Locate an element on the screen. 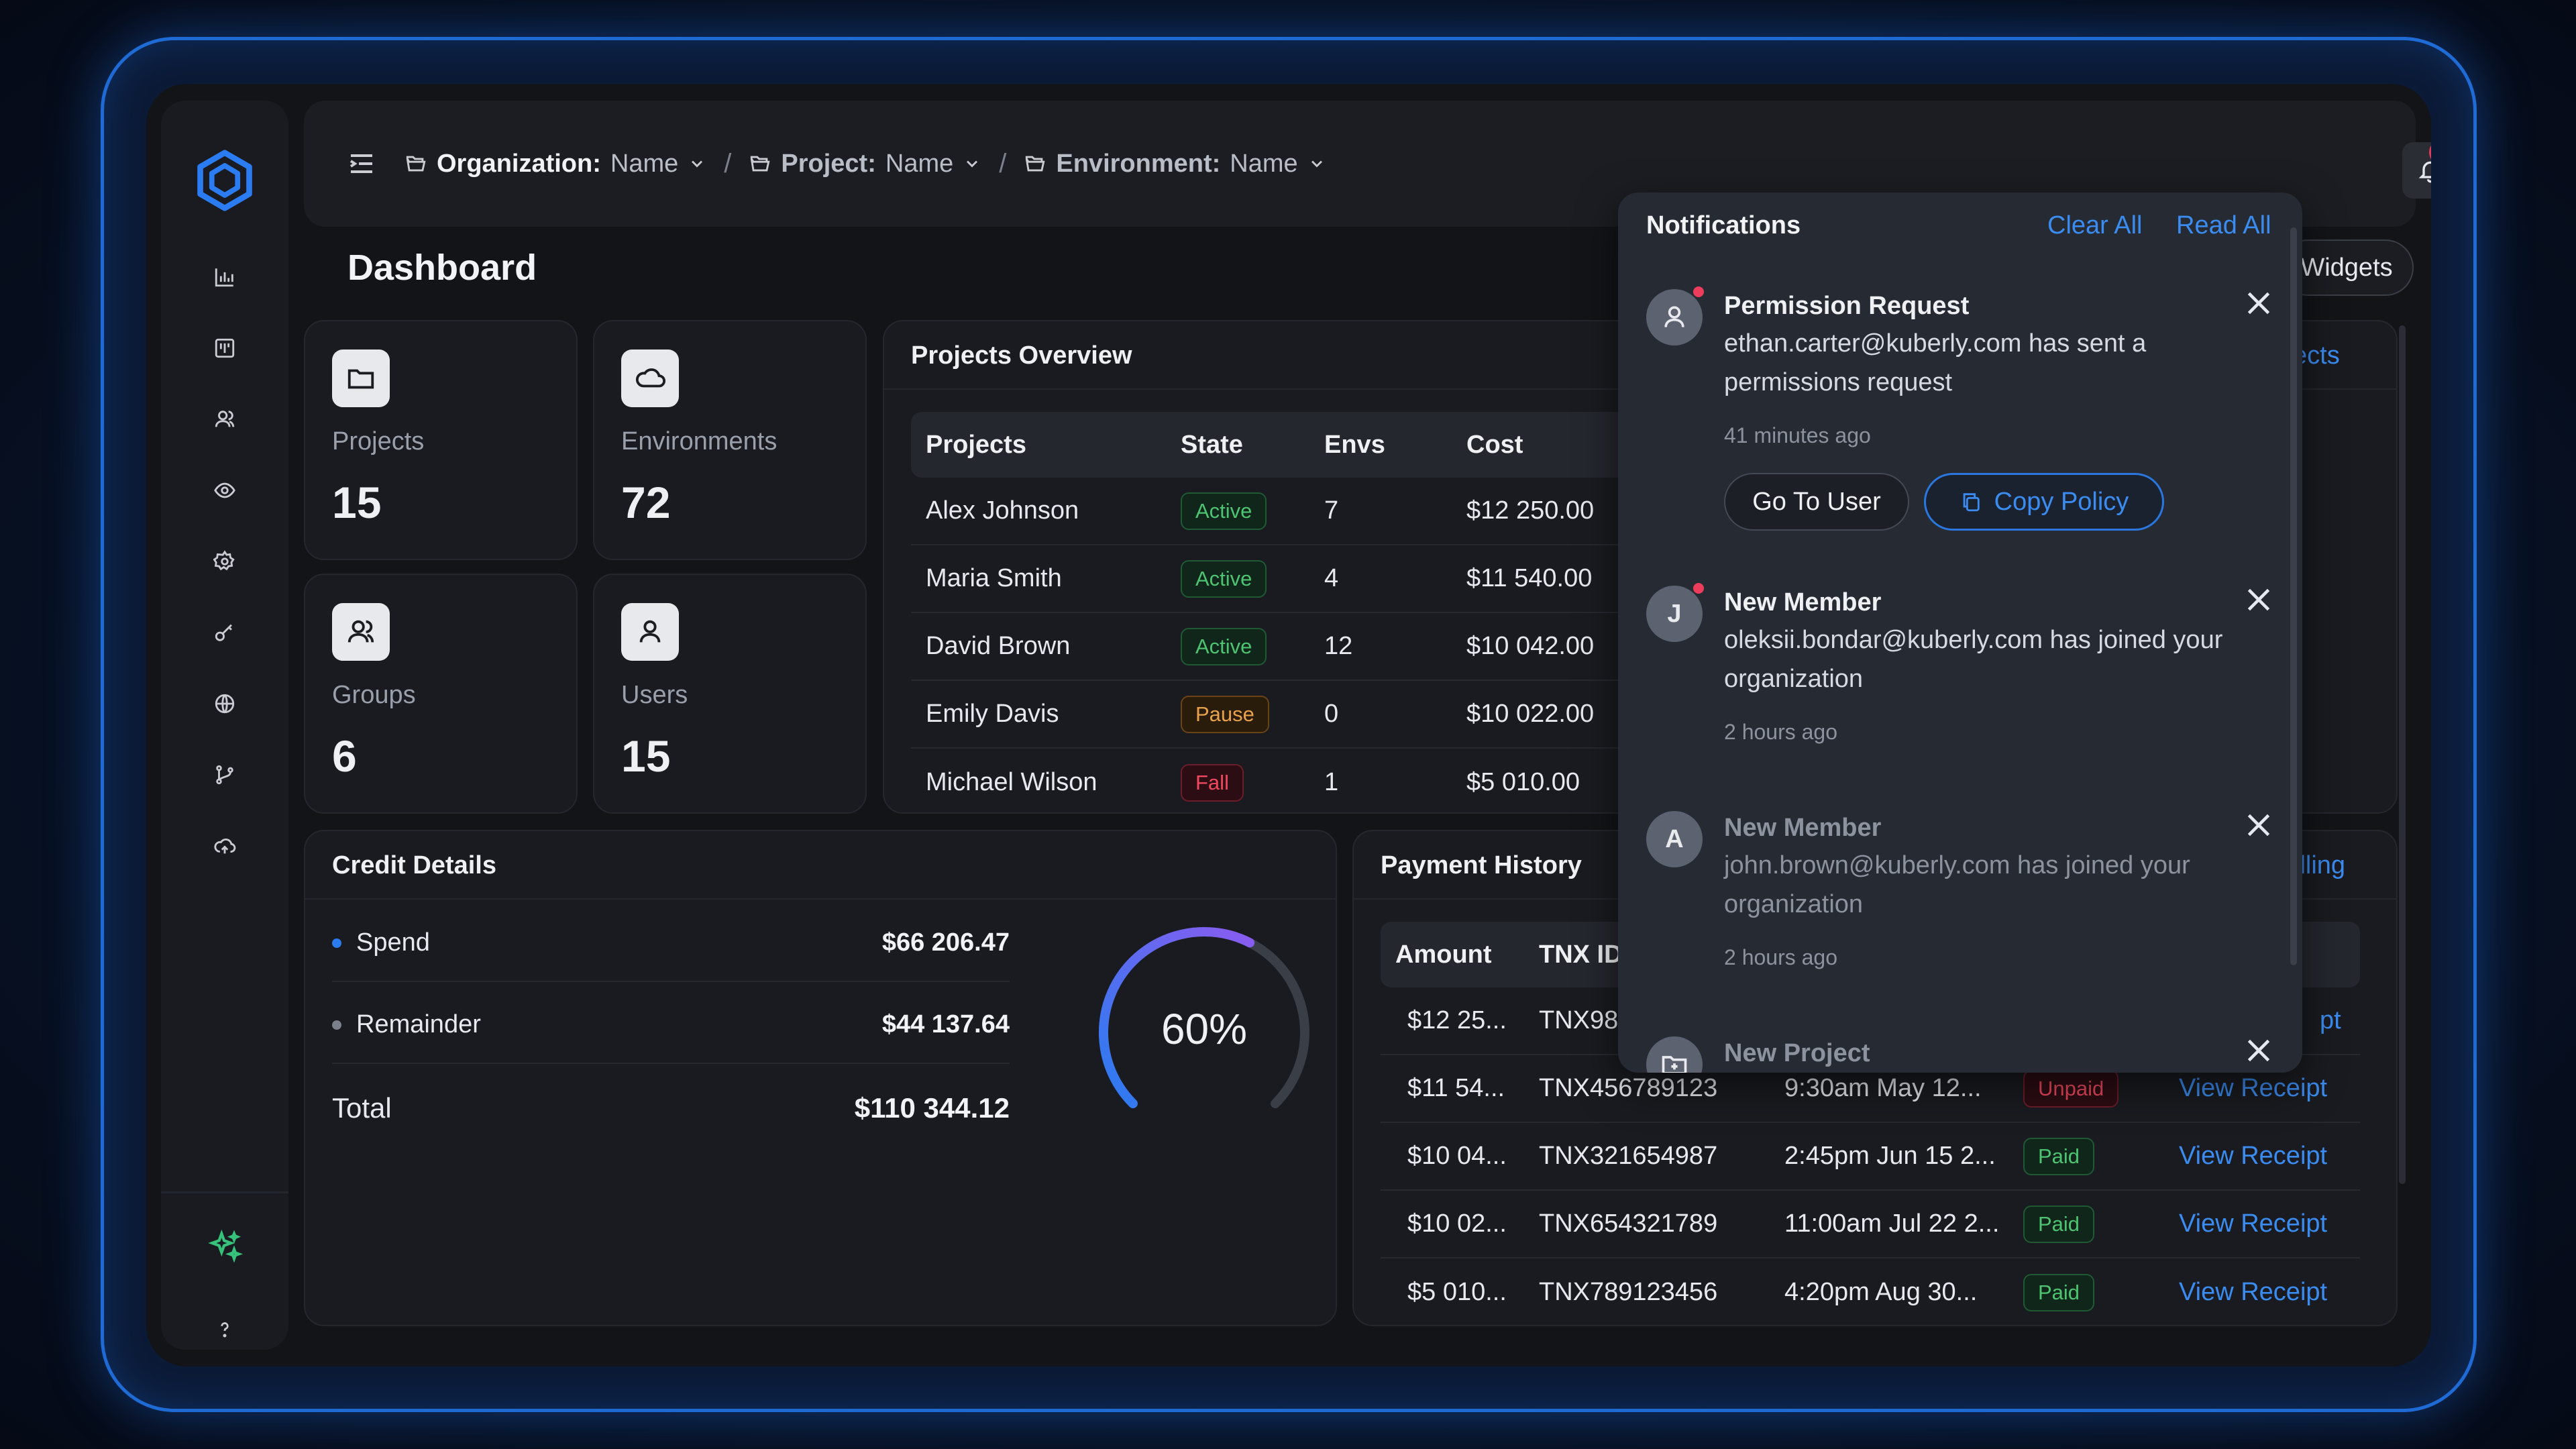  folder-icon is located at coordinates (361, 378).